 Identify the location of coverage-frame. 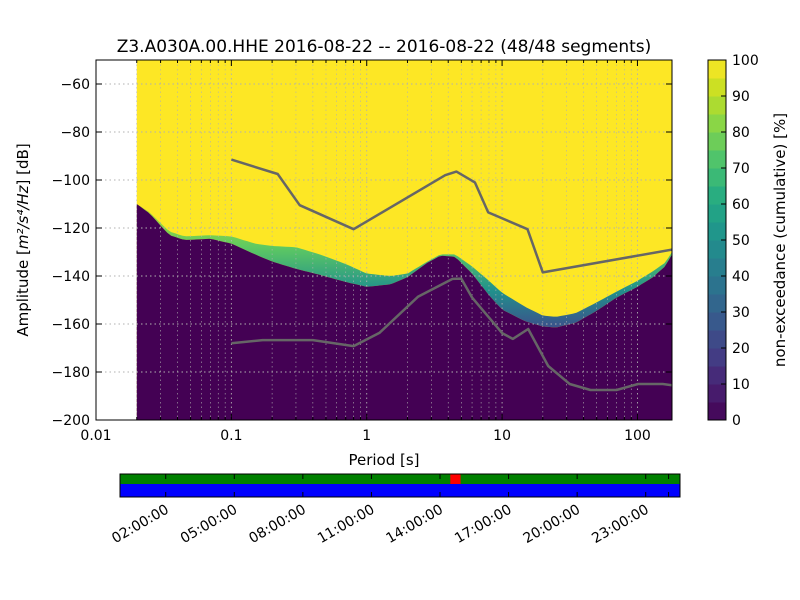
(400, 485).